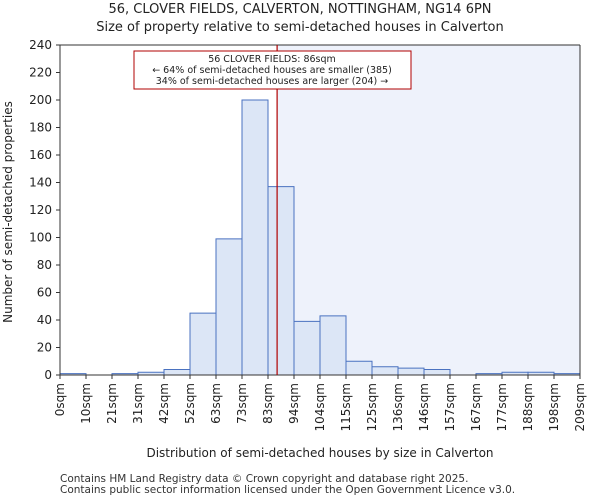 This screenshot has height=500, width=600. I want to click on x-tick-label: 125sqm, so click(372, 407).